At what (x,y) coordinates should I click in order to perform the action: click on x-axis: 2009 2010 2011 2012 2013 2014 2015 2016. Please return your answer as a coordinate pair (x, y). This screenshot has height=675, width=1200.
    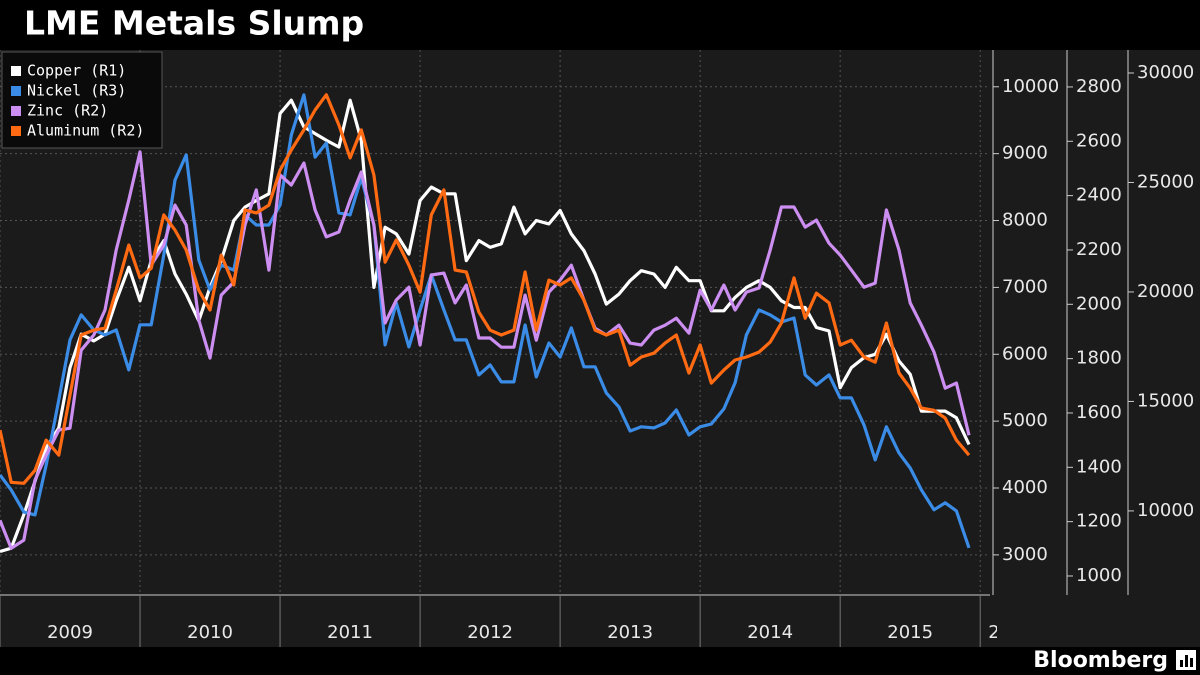
    Looking at the image, I should click on (517, 621).